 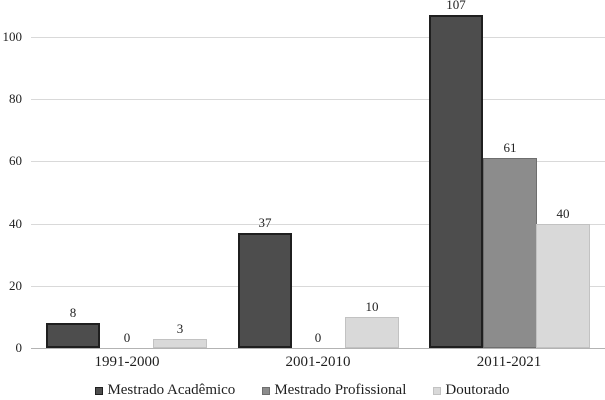 What do you see at coordinates (340, 390) in the screenshot?
I see `legend-label: Mestrado Profissional` at bounding box center [340, 390].